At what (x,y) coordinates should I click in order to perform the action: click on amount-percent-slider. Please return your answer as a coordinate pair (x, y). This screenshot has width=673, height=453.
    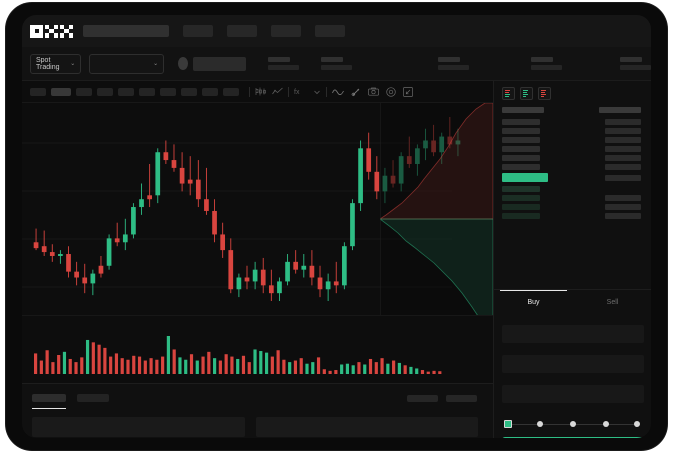
    Looking at the image, I should click on (573, 424).